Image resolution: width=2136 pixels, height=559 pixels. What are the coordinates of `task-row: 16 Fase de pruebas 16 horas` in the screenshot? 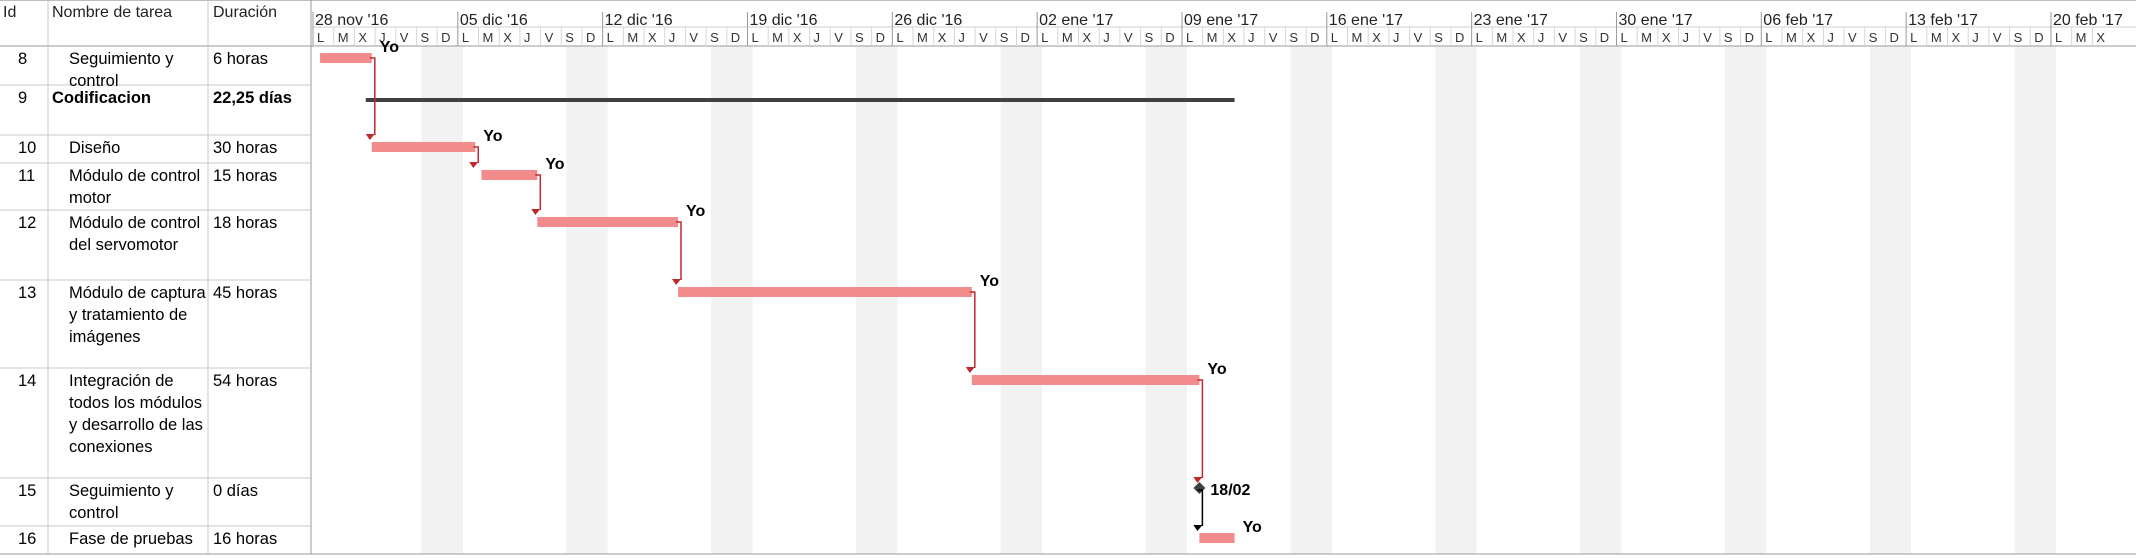 It's located at (147, 539).